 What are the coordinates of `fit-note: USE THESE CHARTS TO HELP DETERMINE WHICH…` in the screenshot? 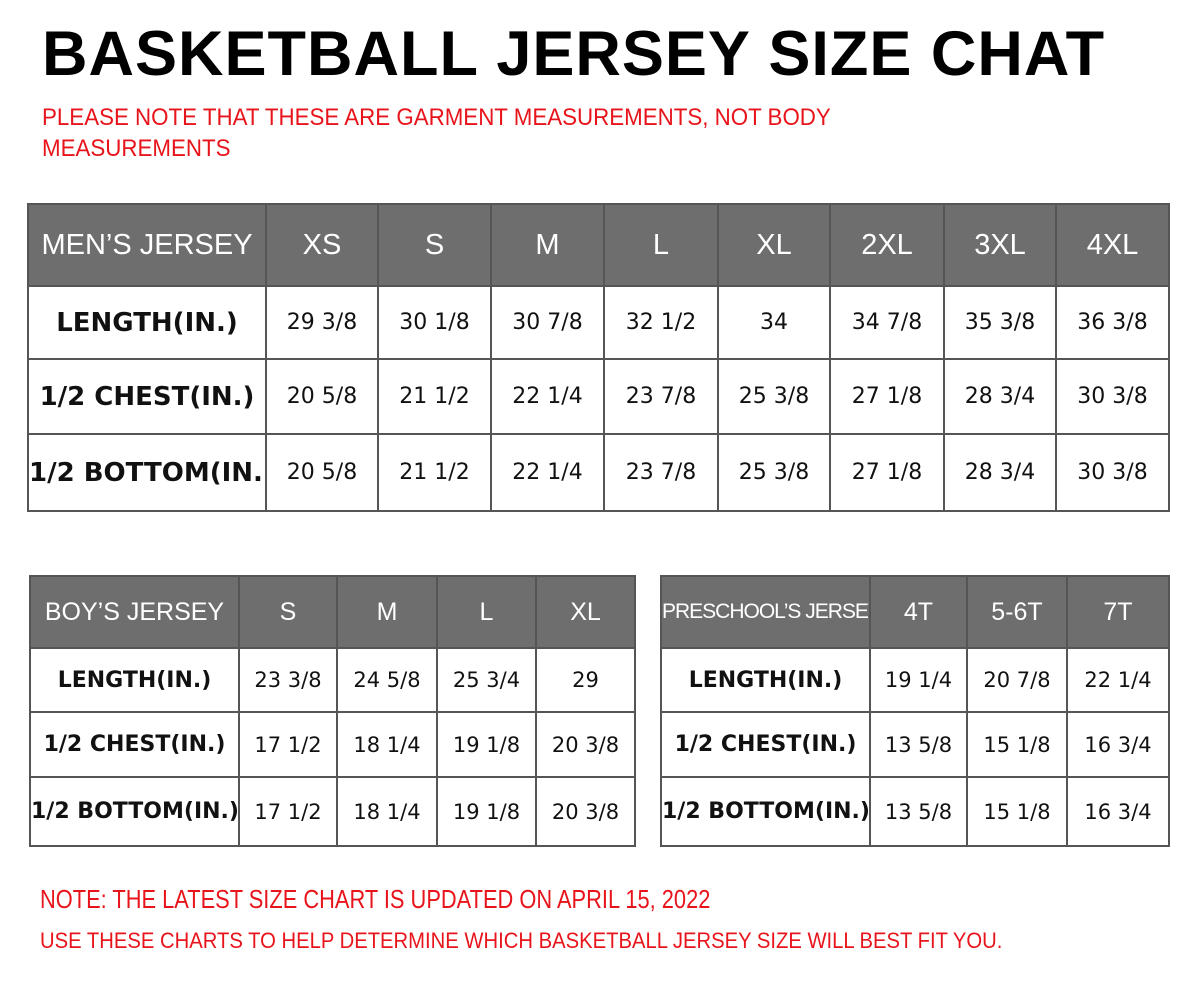 It's located at (521, 940).